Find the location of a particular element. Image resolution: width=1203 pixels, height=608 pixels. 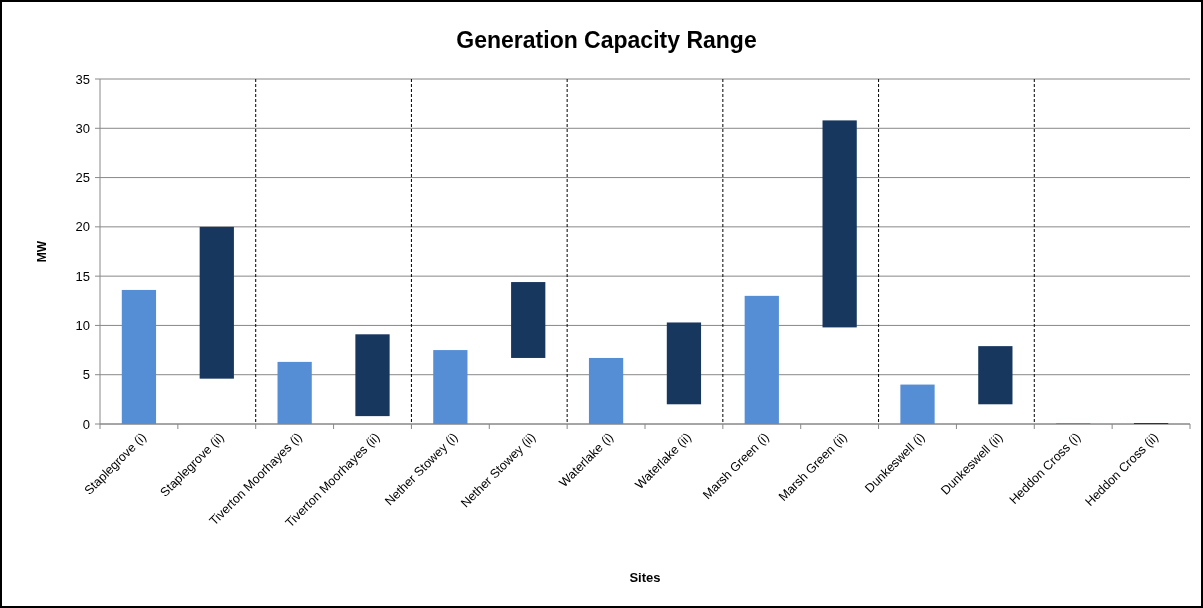

y-tick-label: 0 is located at coordinates (86, 424).